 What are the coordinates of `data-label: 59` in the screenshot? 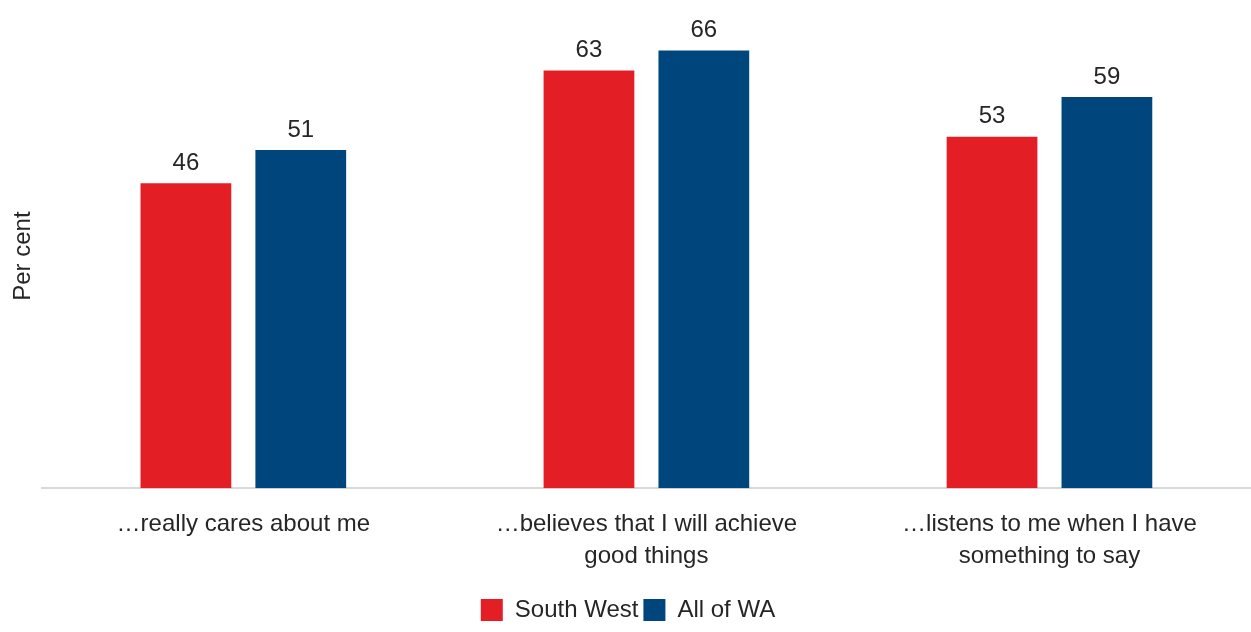 It's located at (1107, 75).